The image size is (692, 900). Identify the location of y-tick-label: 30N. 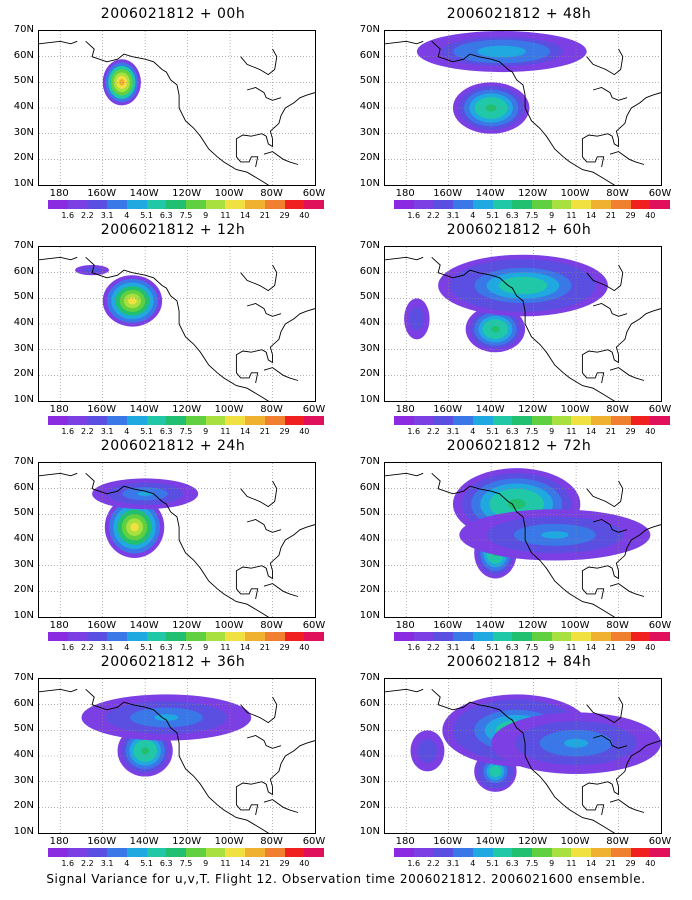
(23, 348).